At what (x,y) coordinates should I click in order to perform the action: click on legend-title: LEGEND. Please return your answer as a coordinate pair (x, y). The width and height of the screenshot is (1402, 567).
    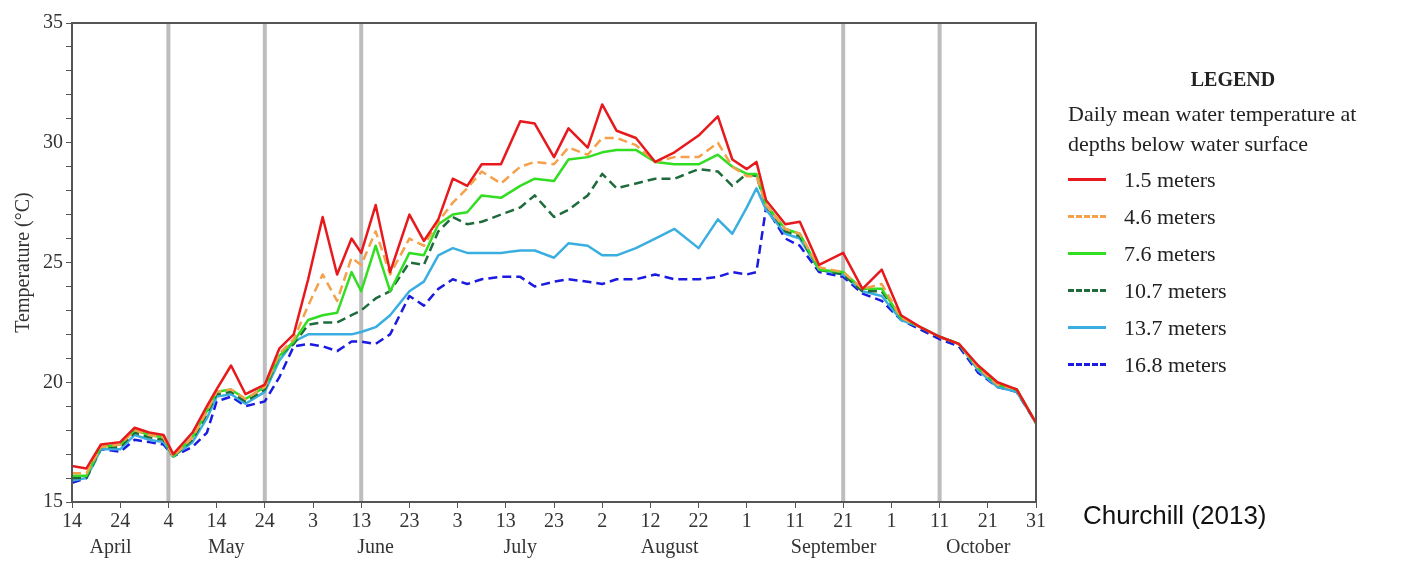
    Looking at the image, I should click on (1233, 79).